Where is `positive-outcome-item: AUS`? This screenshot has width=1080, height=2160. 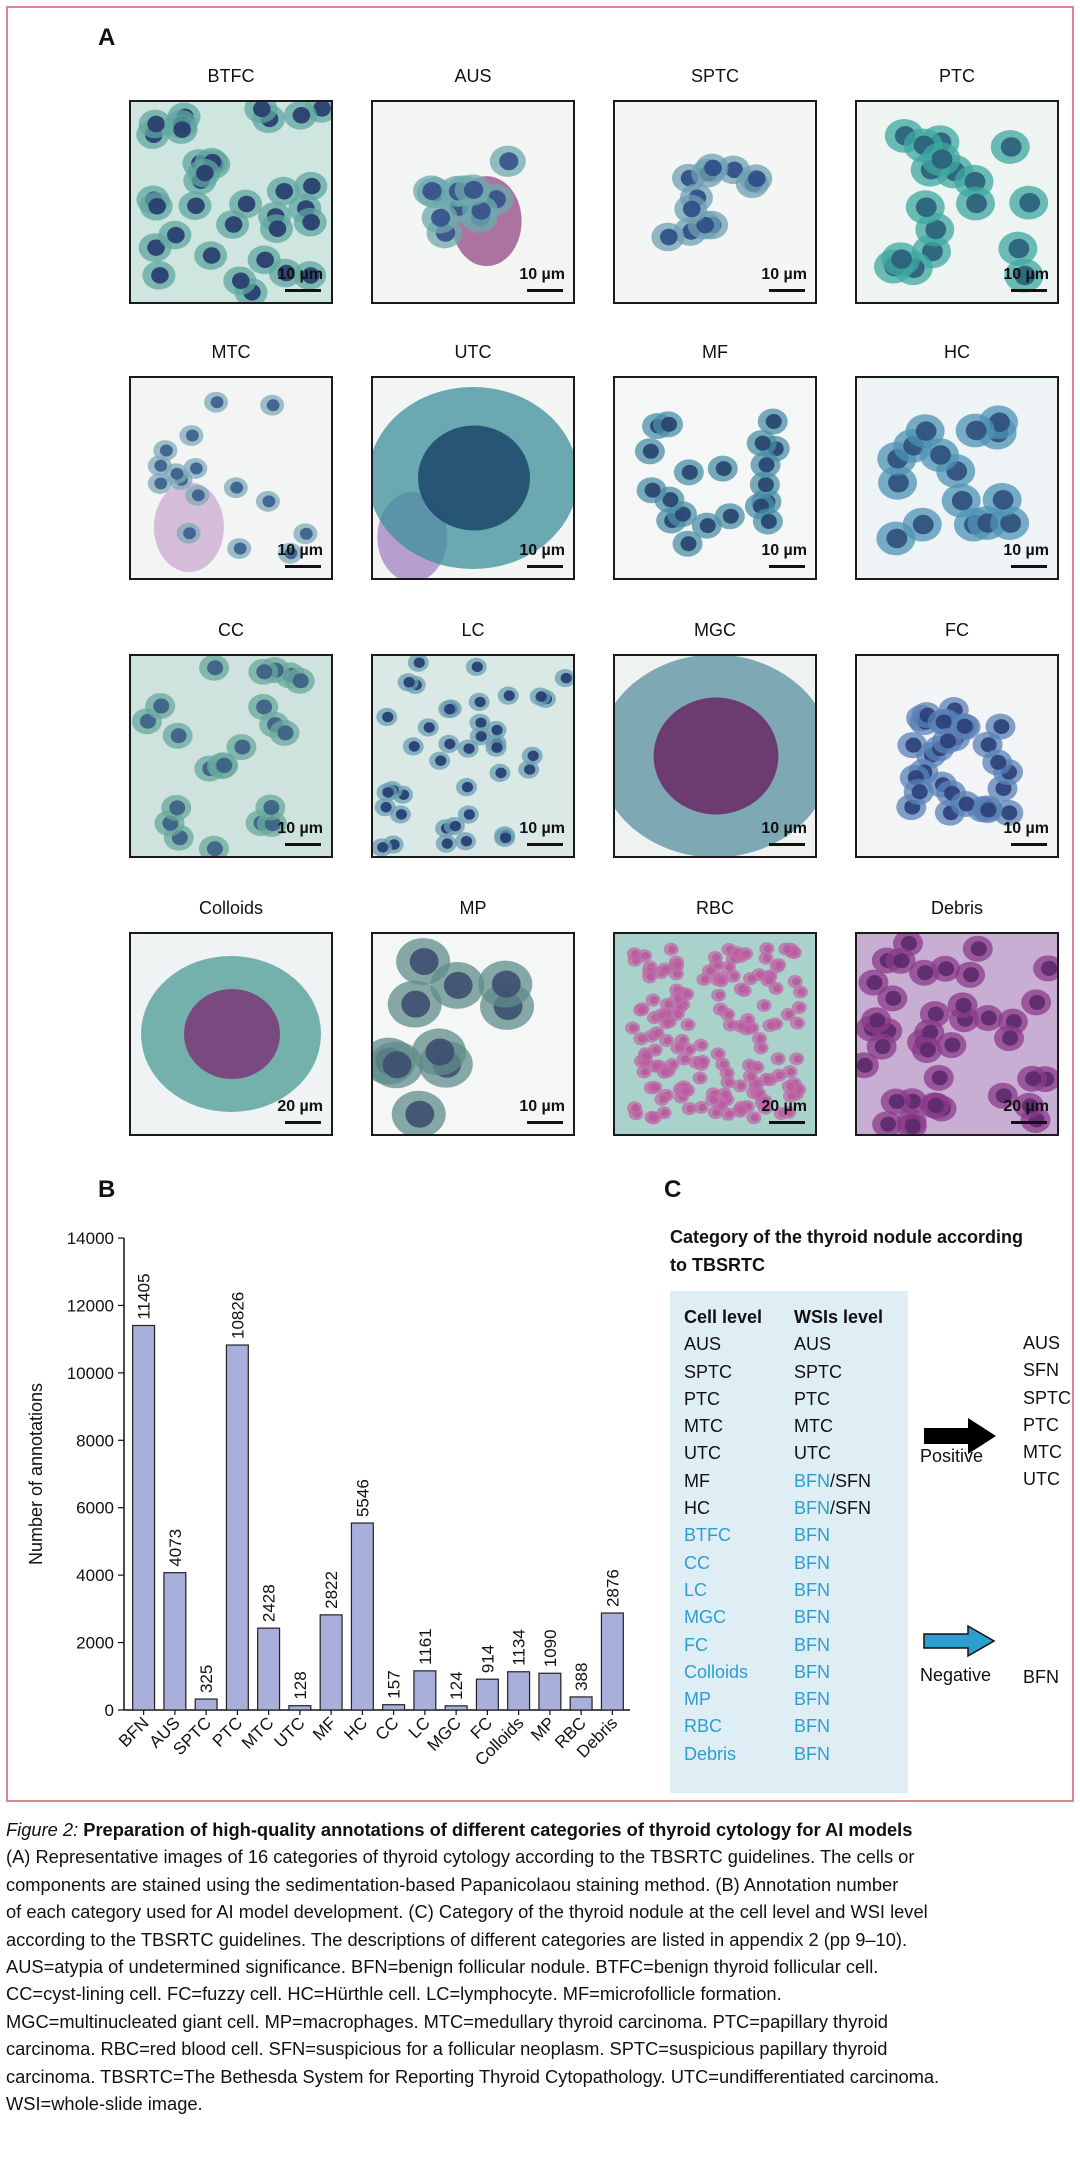
positive-outcome-item: AUS is located at coordinates (1042, 1343).